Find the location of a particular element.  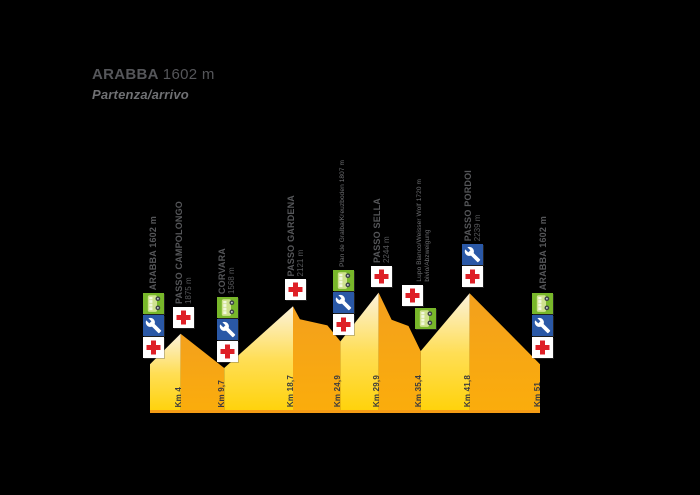

waypoint-label-line: 2121 m is located at coordinates (300, 263).